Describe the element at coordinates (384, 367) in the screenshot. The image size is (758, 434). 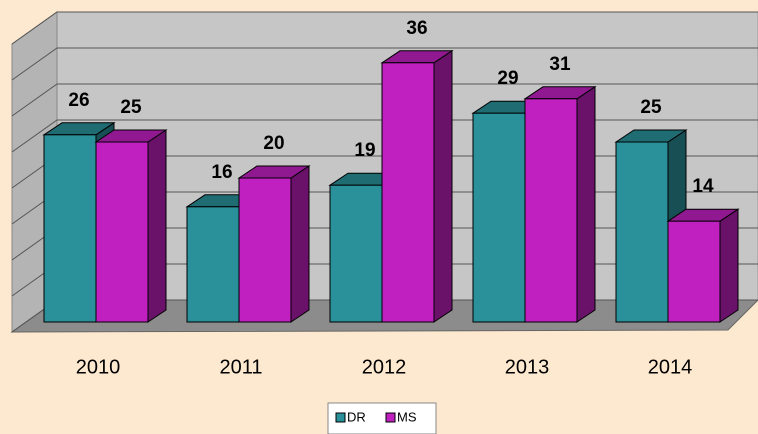
I see `x-tick-label: 2012` at that location.